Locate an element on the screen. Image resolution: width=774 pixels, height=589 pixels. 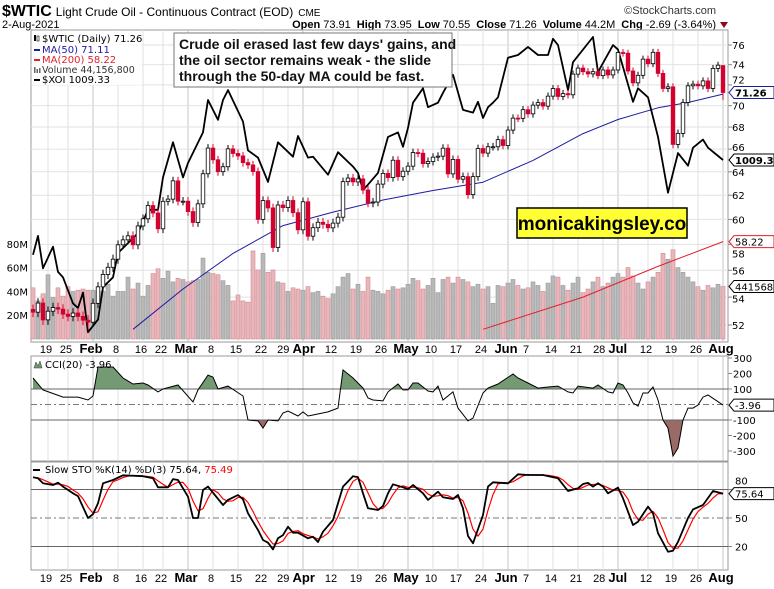
sto-d-value: 75.49 is located at coordinates (218, 470).